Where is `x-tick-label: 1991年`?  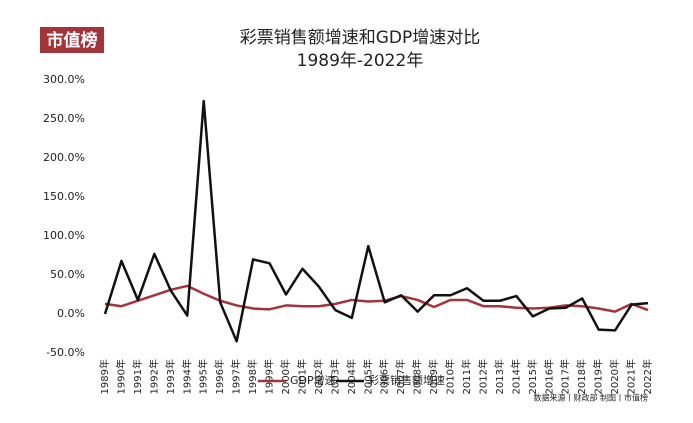
x-tick-label: 1991年 is located at coordinates (137, 376).